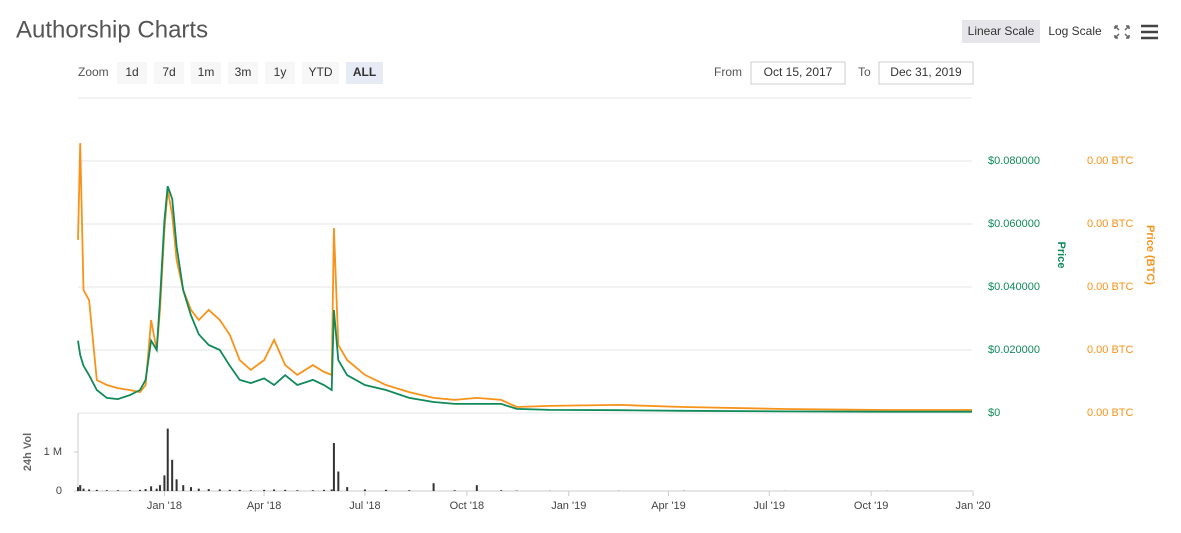  I want to click on to-date: Dec 31, 2019, so click(926, 72).